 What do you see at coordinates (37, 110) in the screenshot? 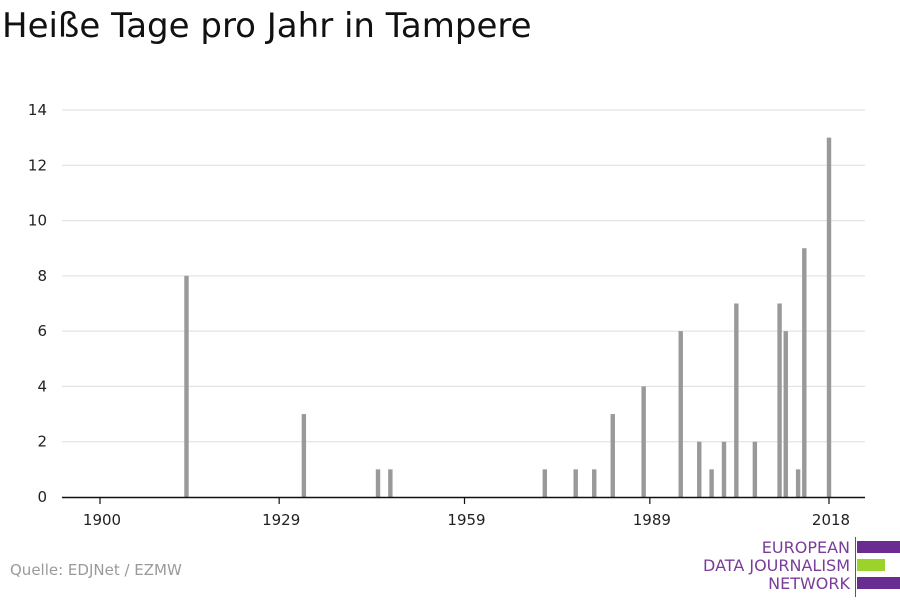
I see `y-tick-label: 14` at bounding box center [37, 110].